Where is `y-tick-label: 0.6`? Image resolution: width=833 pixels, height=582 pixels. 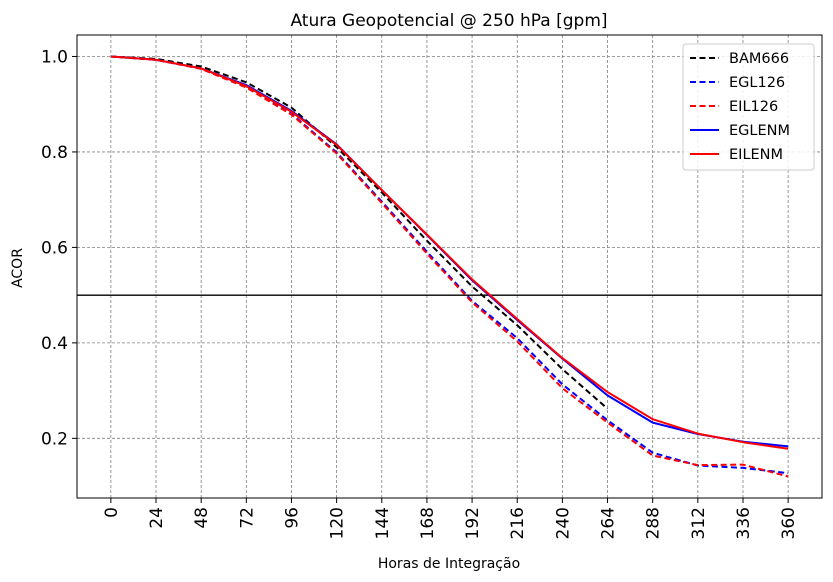
y-tick-label: 0.6 is located at coordinates (54, 248).